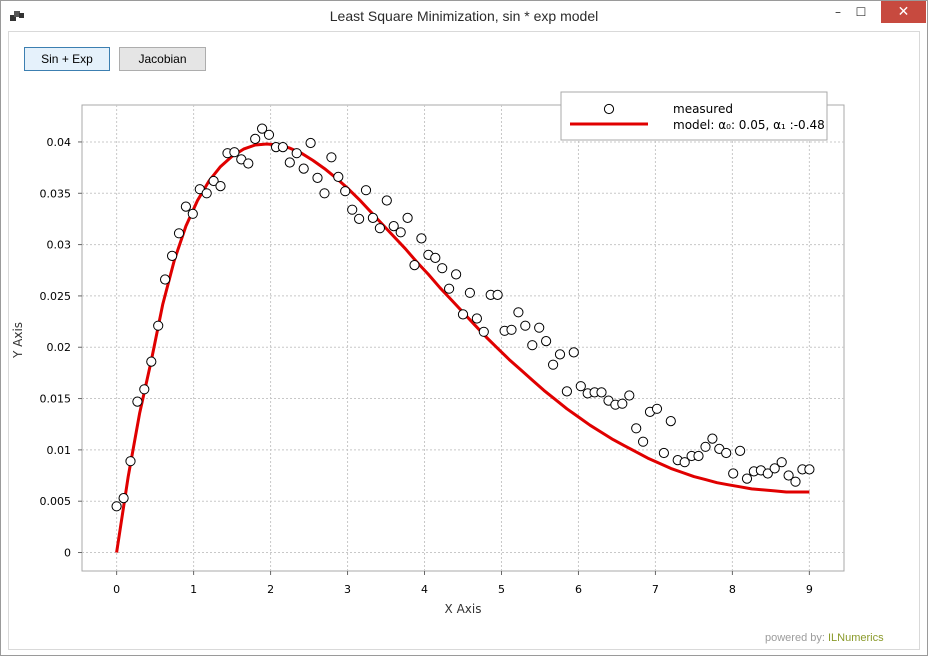 This screenshot has height=656, width=928. Describe the element at coordinates (796, 638) in the screenshot. I see `powered-prefix: powered by:` at that location.